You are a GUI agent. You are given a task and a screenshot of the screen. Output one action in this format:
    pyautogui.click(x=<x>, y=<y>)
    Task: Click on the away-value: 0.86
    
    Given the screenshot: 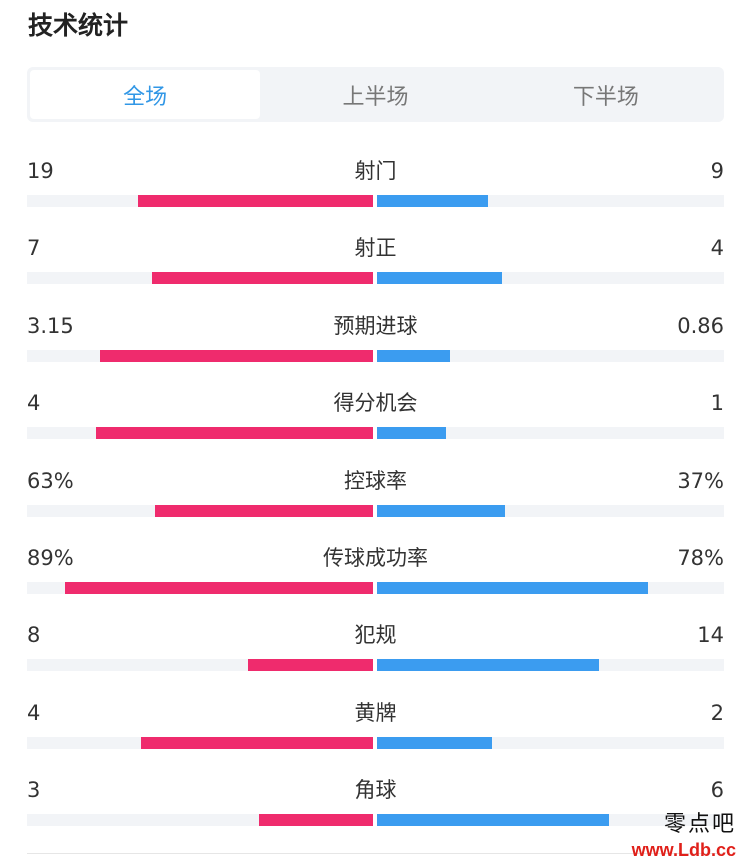 What is the action you would take?
    pyautogui.click(x=700, y=325)
    